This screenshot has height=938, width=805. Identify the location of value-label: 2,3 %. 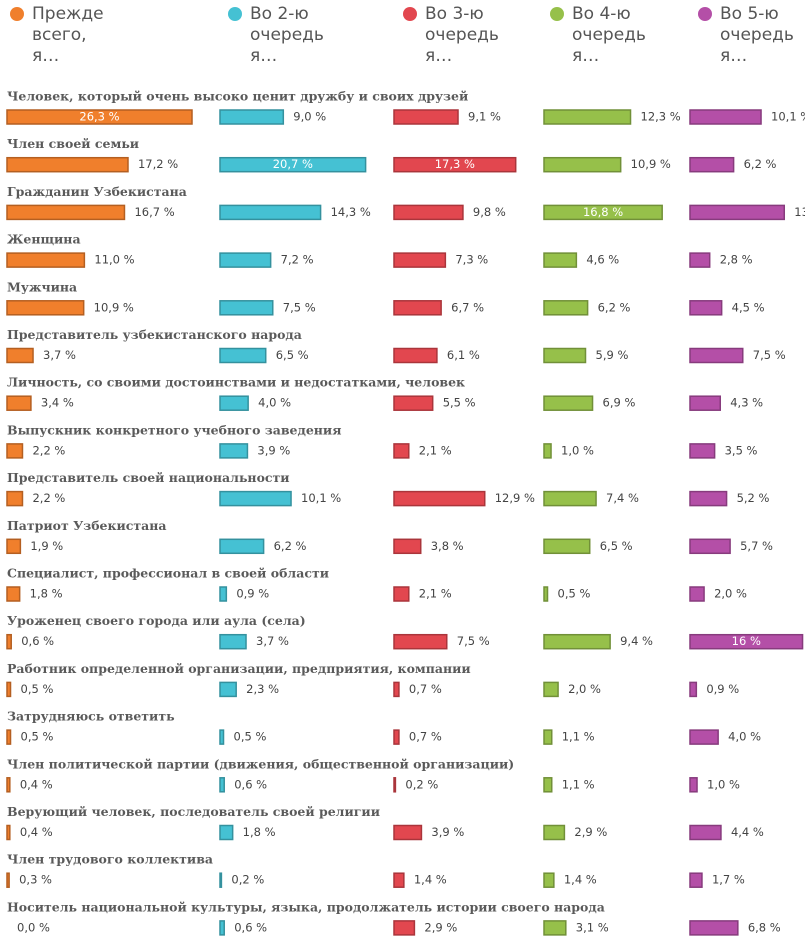
(262, 689).